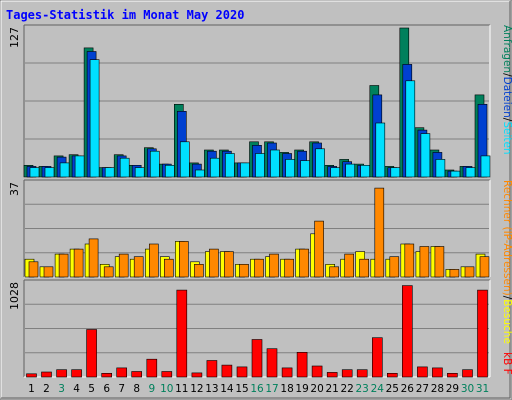 This screenshot has height=400, width=512. What do you see at coordinates (211, 389) in the screenshot?
I see `x-tick-label: 13` at bounding box center [211, 389].